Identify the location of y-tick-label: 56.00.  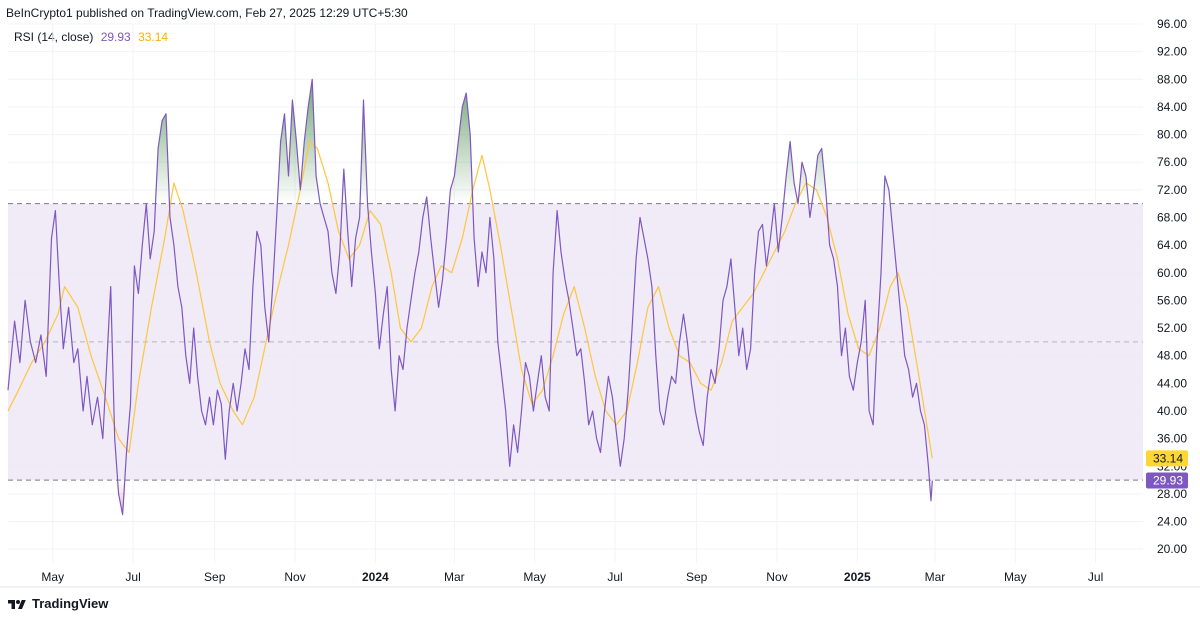
(1172, 300).